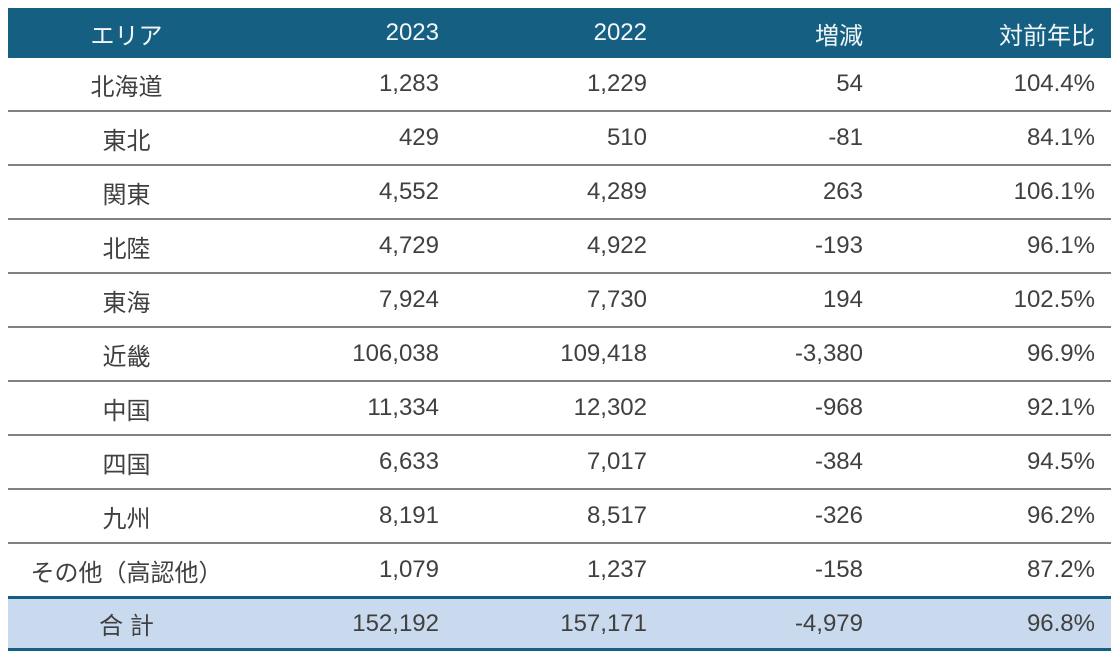 The image size is (1119, 658). I want to click on ratio-cell: 87.2%, so click(995, 571).